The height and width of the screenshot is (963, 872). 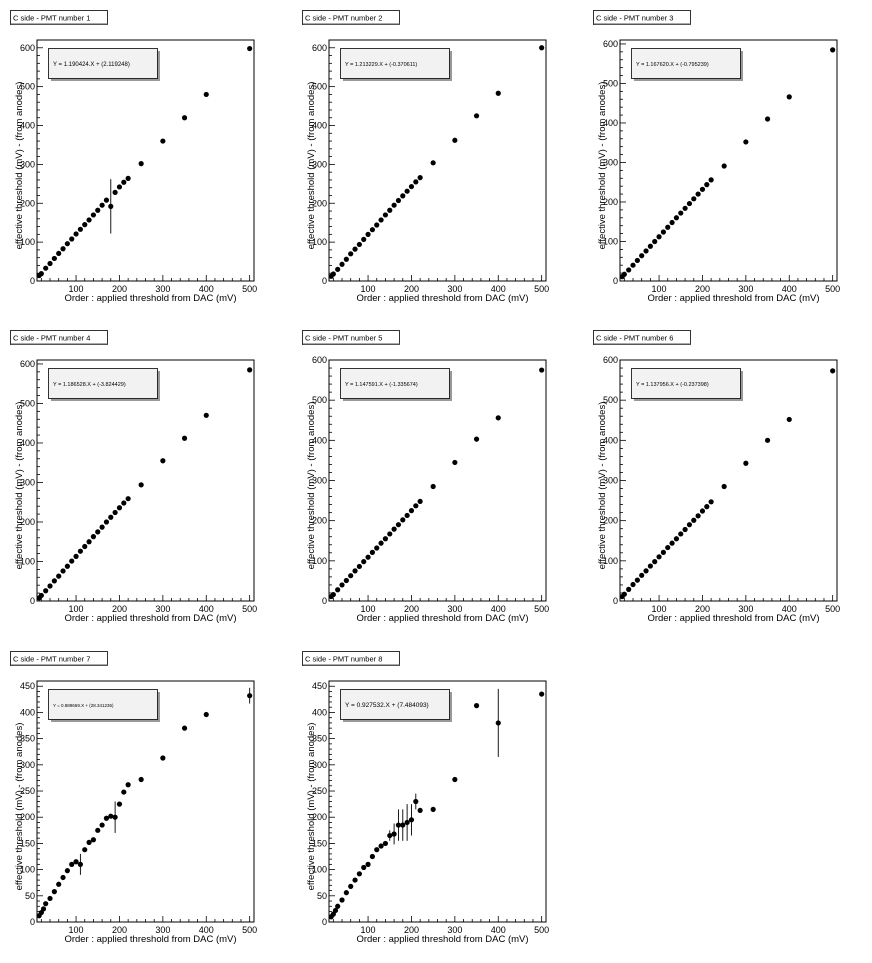 I want to click on chart-title: C side - PMT number 7, so click(x=51, y=659).